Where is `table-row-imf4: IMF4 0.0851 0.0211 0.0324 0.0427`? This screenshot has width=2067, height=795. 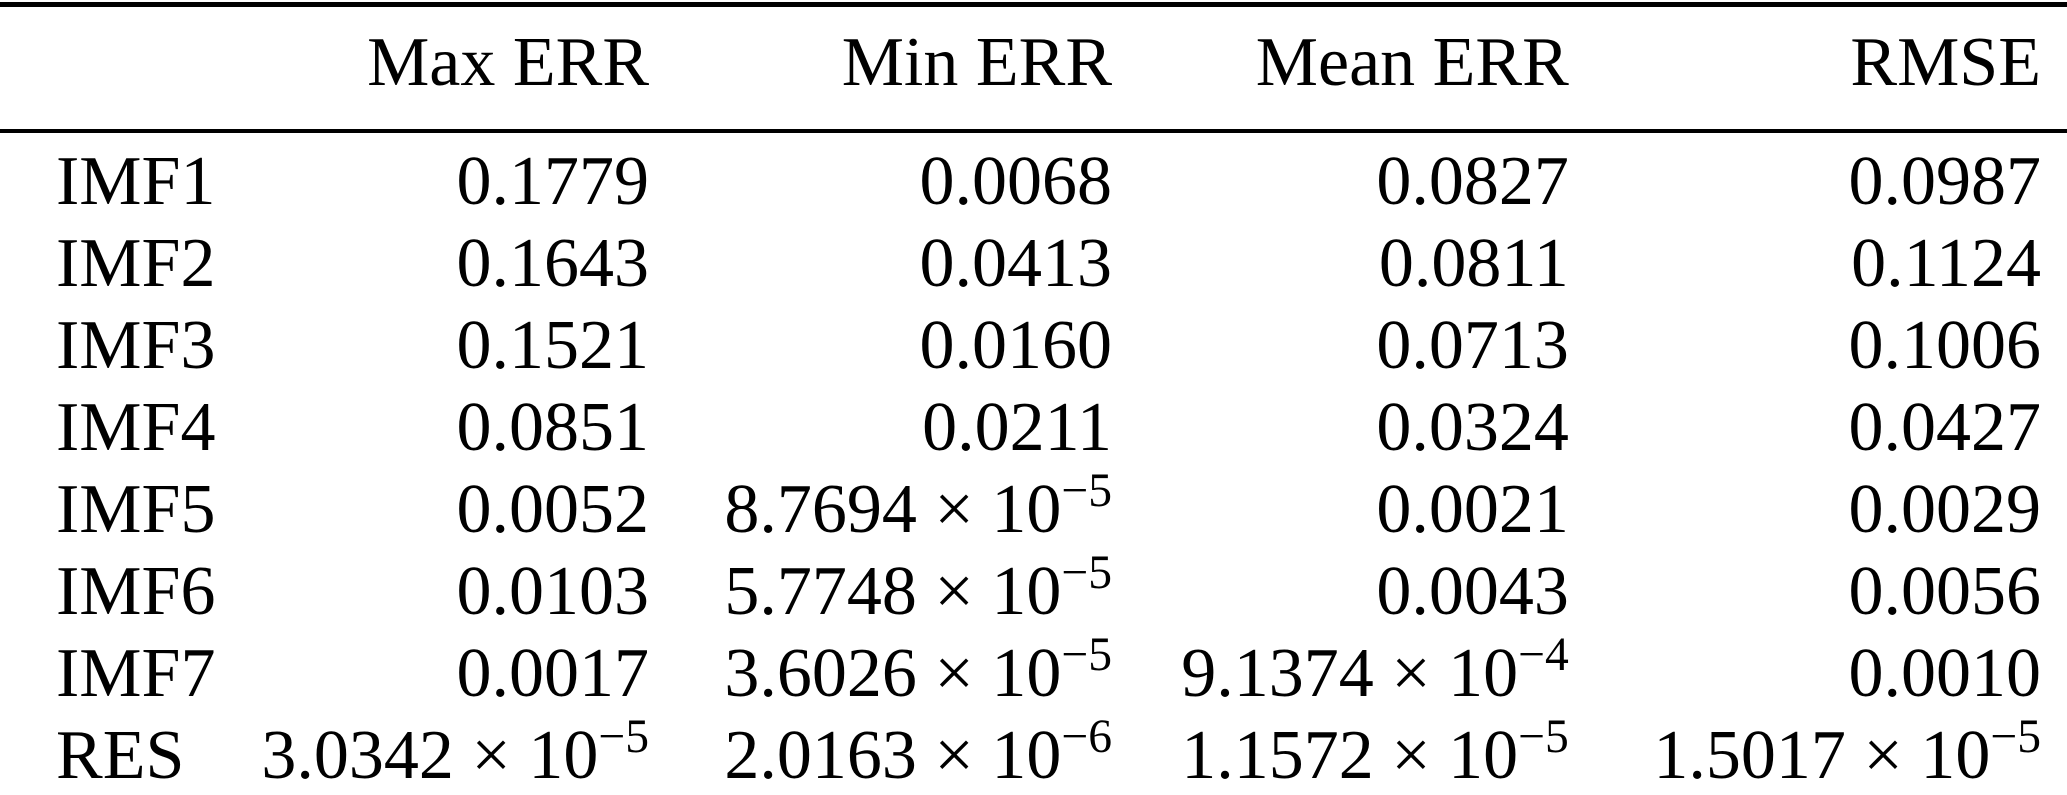
table-row-imf4: IMF4 0.0851 0.0211 0.0324 0.0427 is located at coordinates (1033, 428).